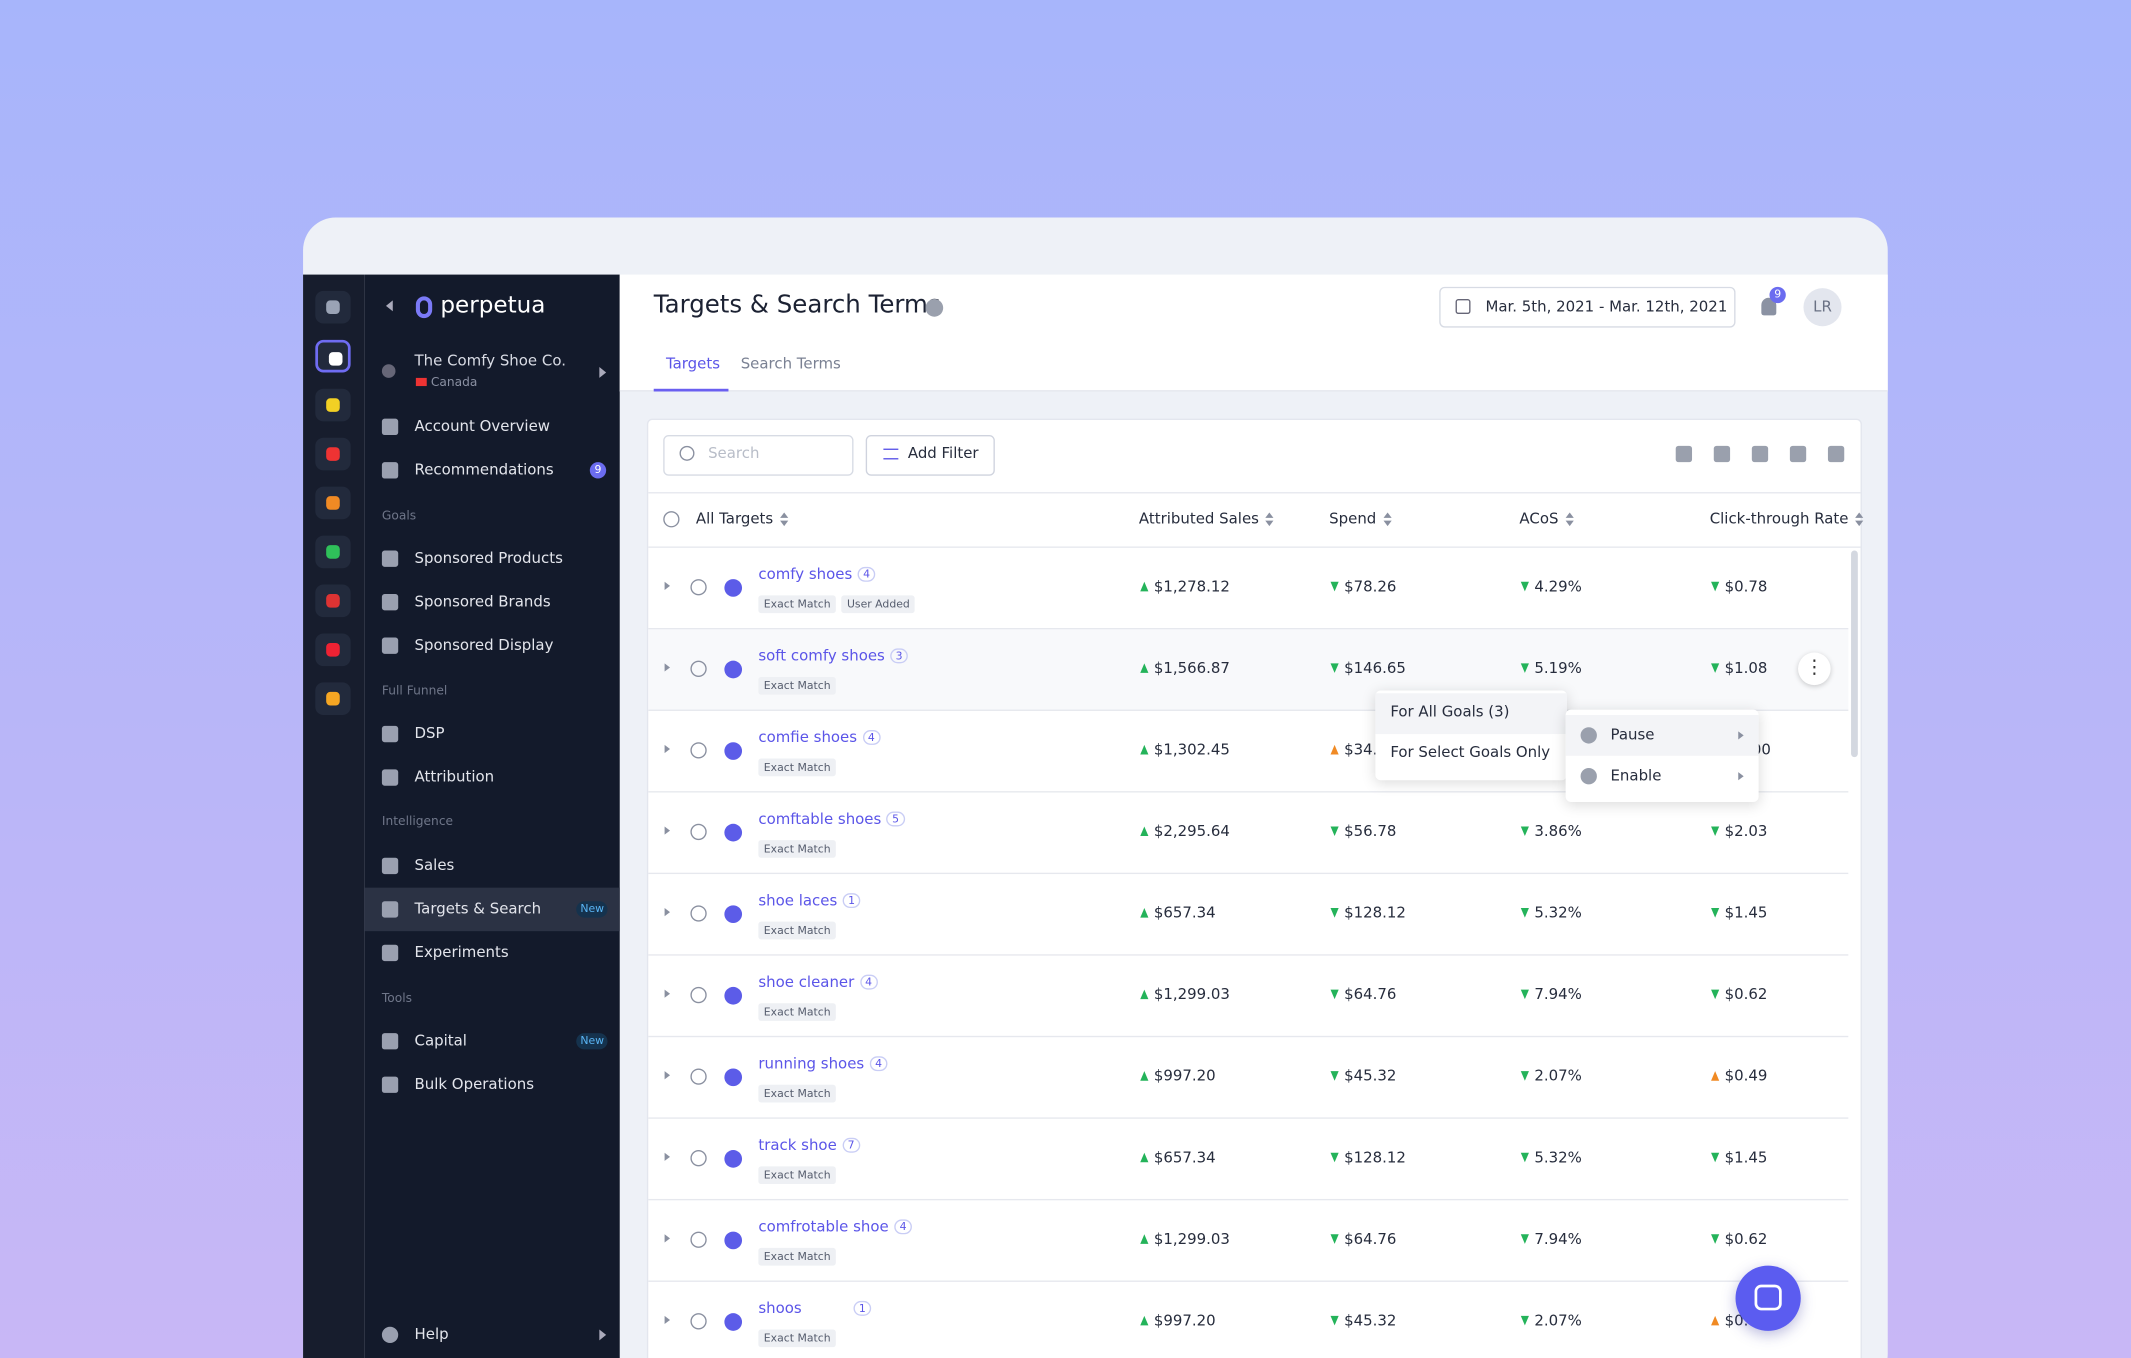  I want to click on notification-count: 9, so click(1777, 295).